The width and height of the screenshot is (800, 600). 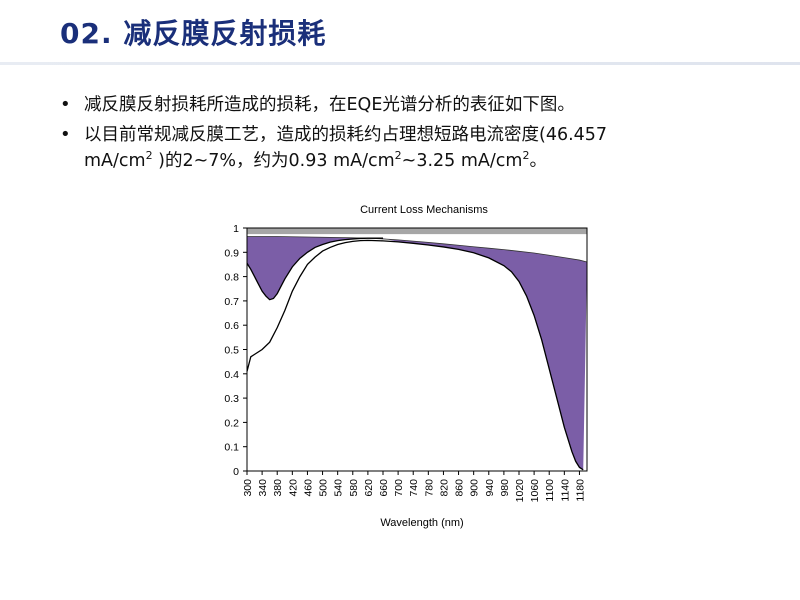 I want to click on y-tick-label: 0.6, so click(x=231, y=326).